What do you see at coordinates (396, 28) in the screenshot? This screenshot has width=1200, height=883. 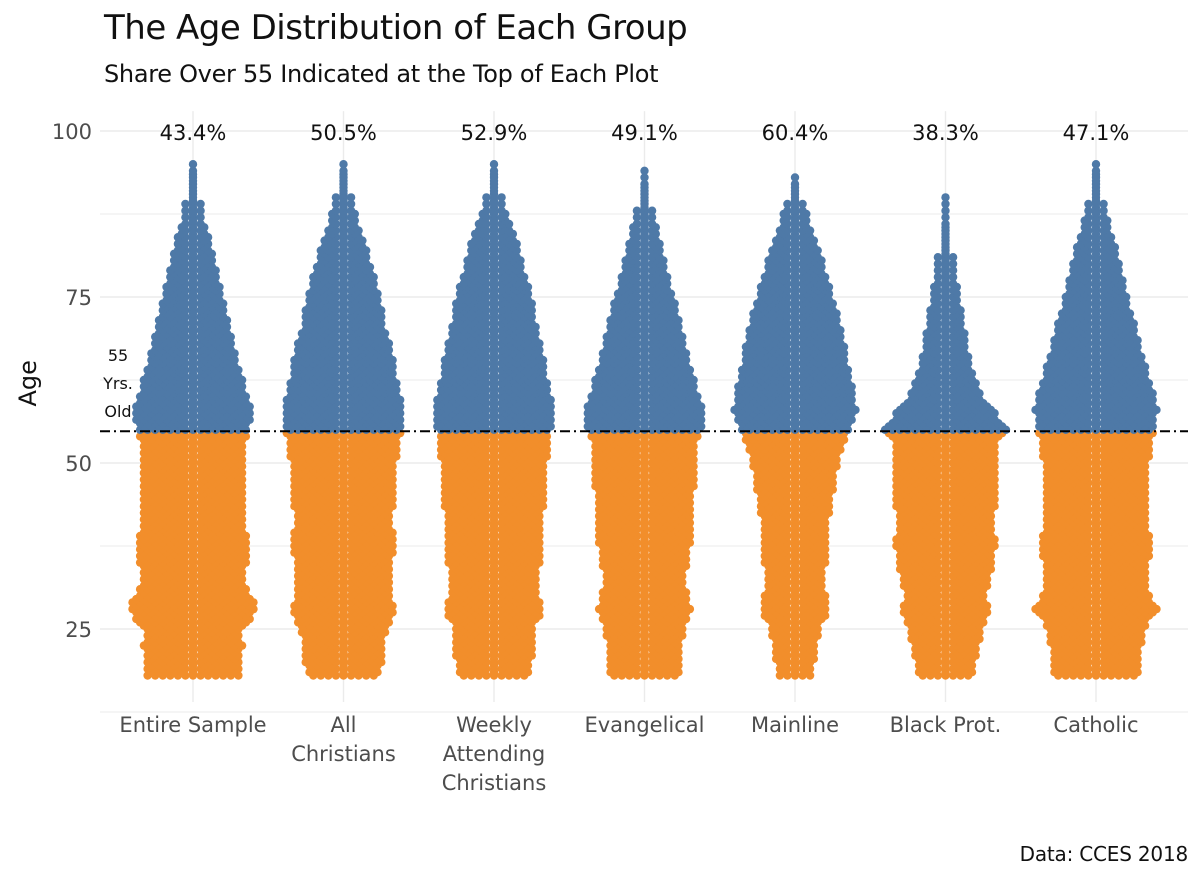 I see `chart-title: The Age Distribution of Each Group` at bounding box center [396, 28].